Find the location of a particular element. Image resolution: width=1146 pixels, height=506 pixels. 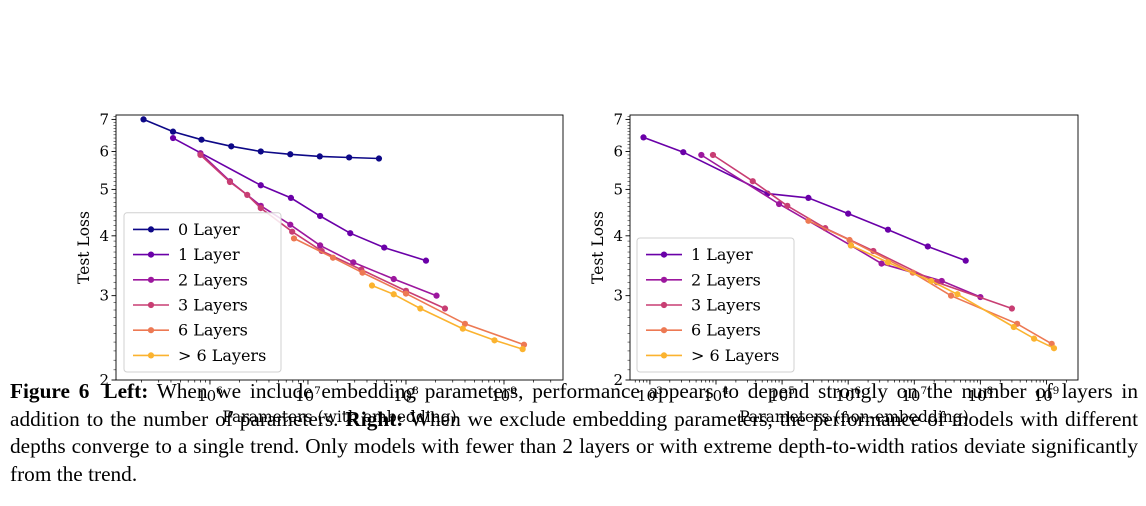

series-0-layer is located at coordinates (261, 139).